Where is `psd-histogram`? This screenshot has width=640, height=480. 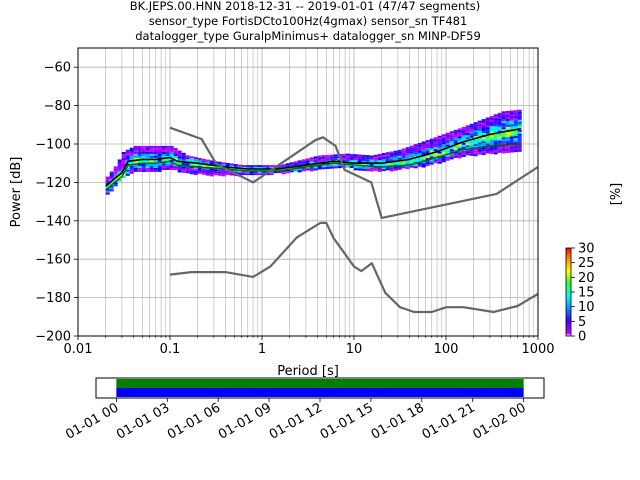 psd-histogram is located at coordinates (313, 152).